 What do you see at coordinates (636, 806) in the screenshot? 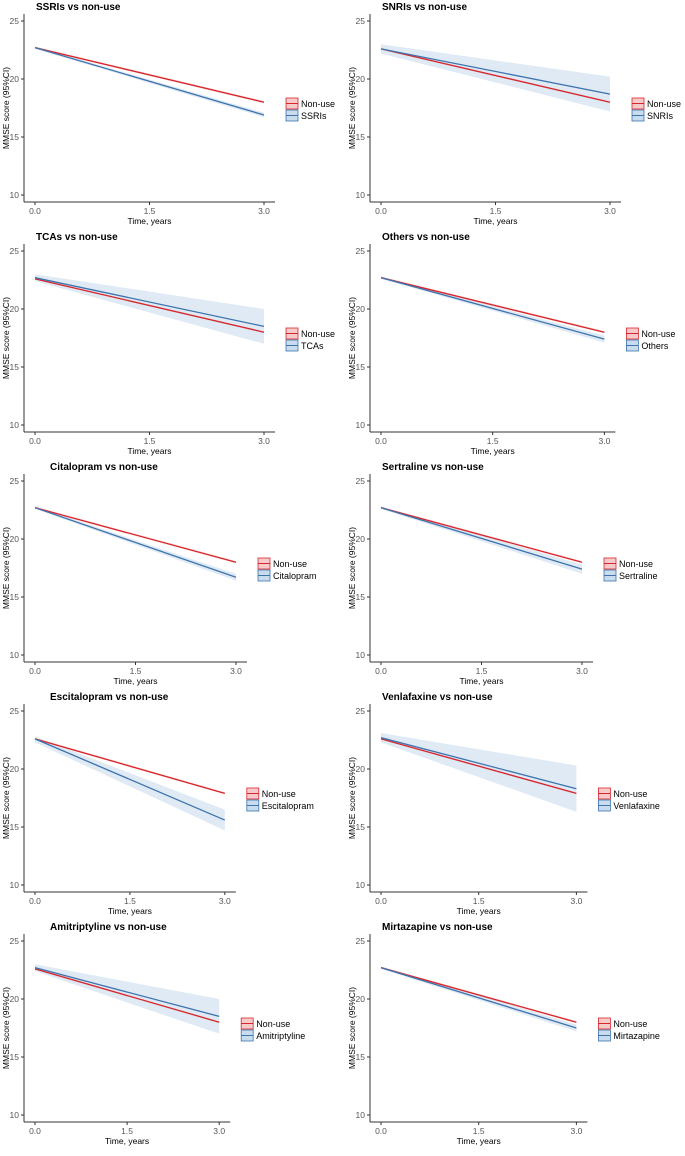
I see `legend-label: Venlafaxine` at bounding box center [636, 806].